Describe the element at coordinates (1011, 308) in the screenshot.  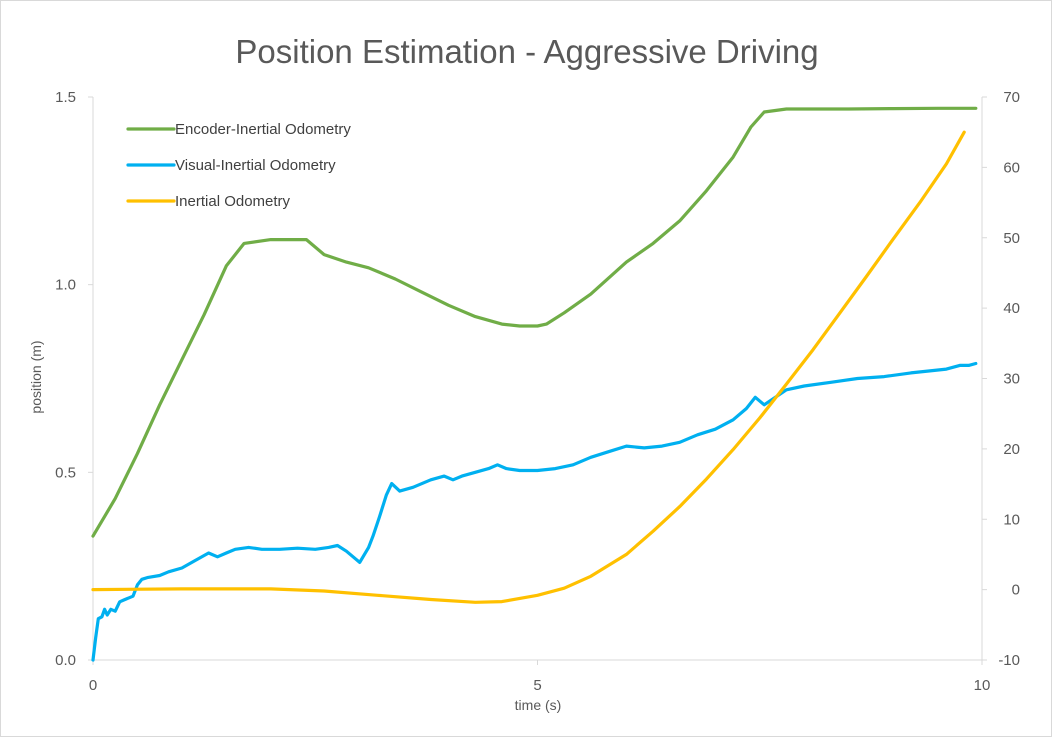
I see `y2-tick-label: 40` at that location.